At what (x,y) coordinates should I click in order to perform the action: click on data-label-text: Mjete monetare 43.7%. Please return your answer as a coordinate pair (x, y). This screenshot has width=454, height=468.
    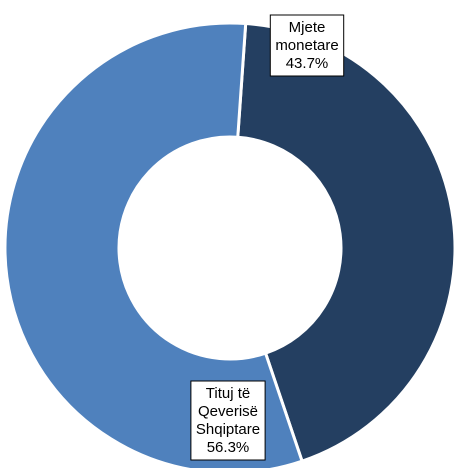
    Looking at the image, I should click on (306, 45).